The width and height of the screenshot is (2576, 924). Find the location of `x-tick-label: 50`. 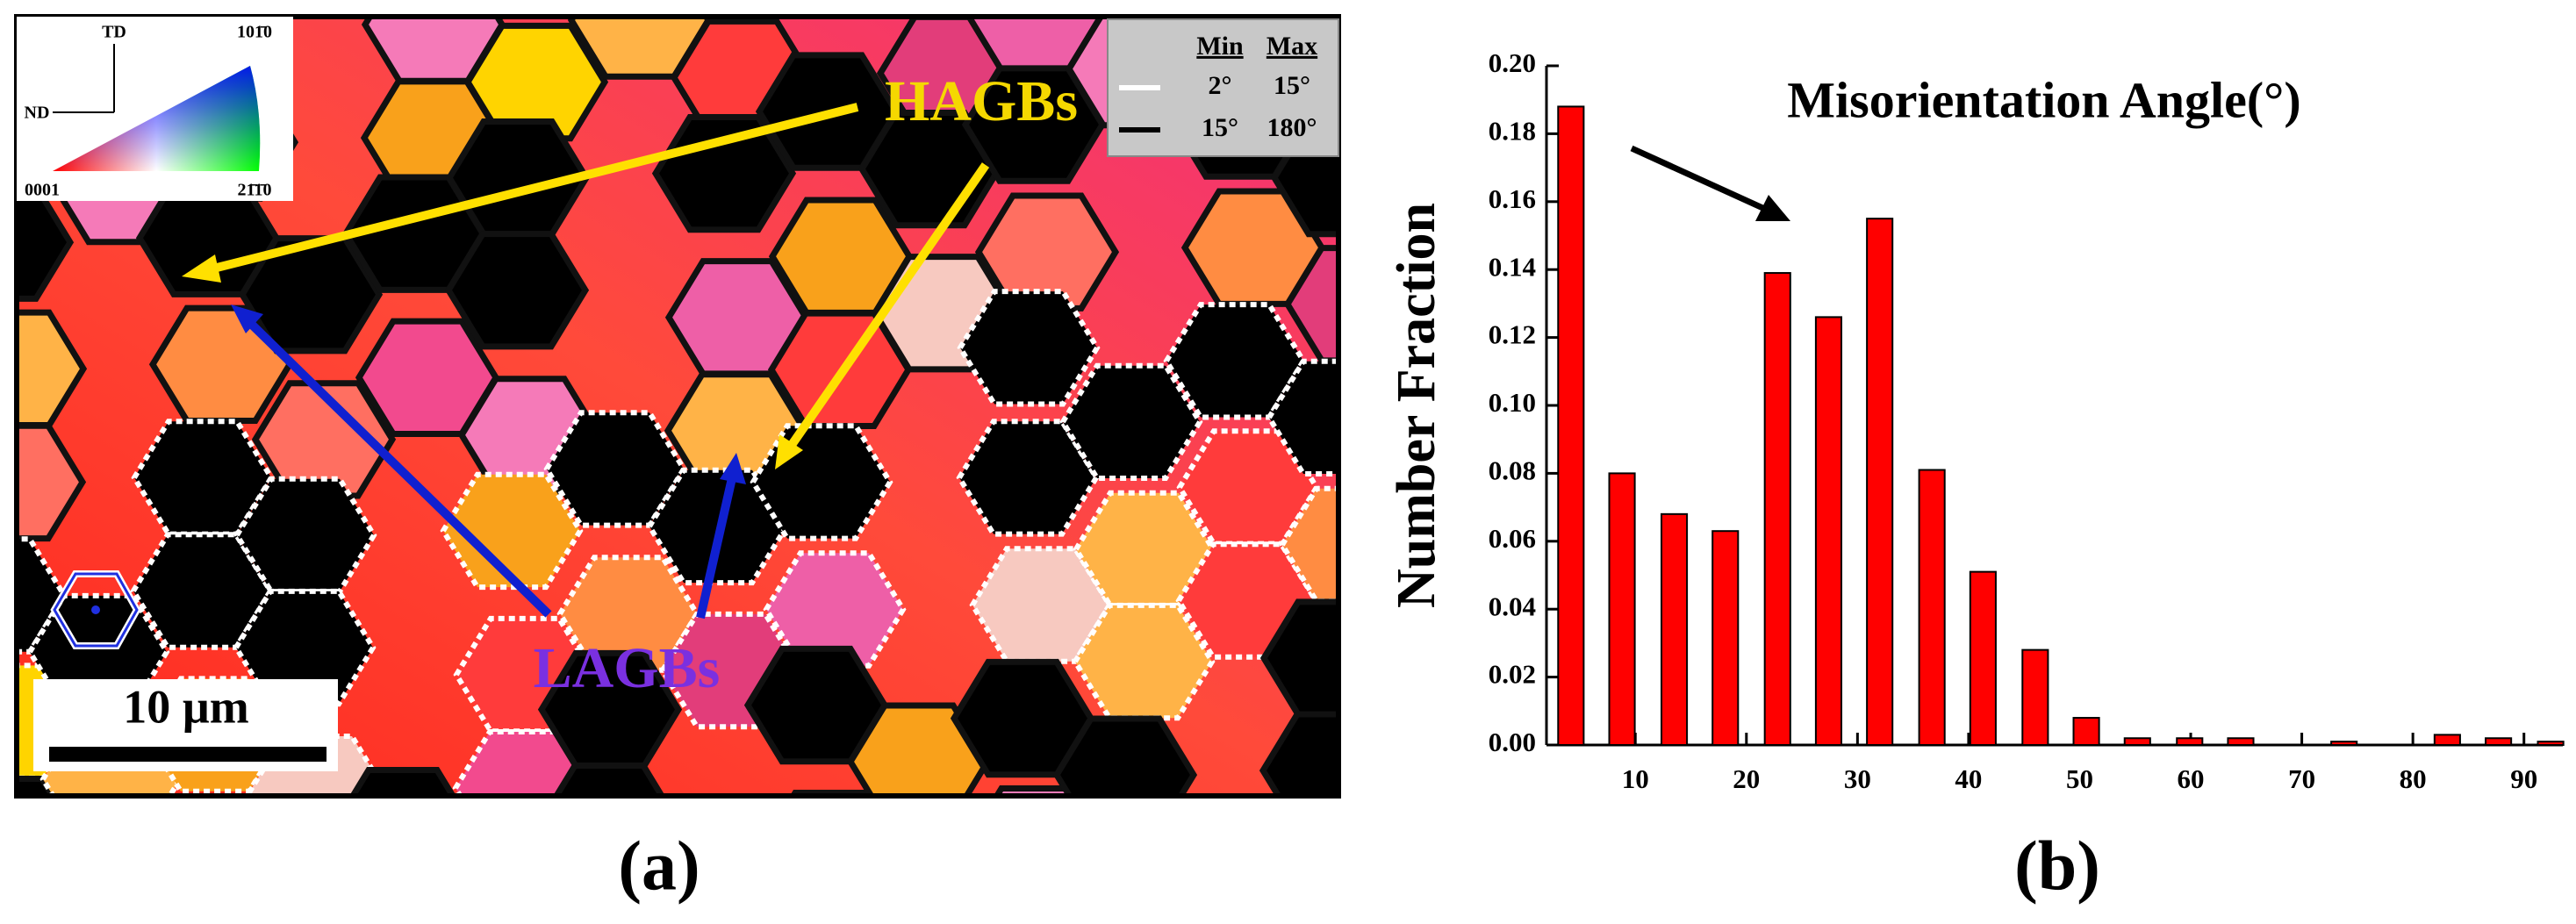

x-tick-label: 50 is located at coordinates (2079, 778).